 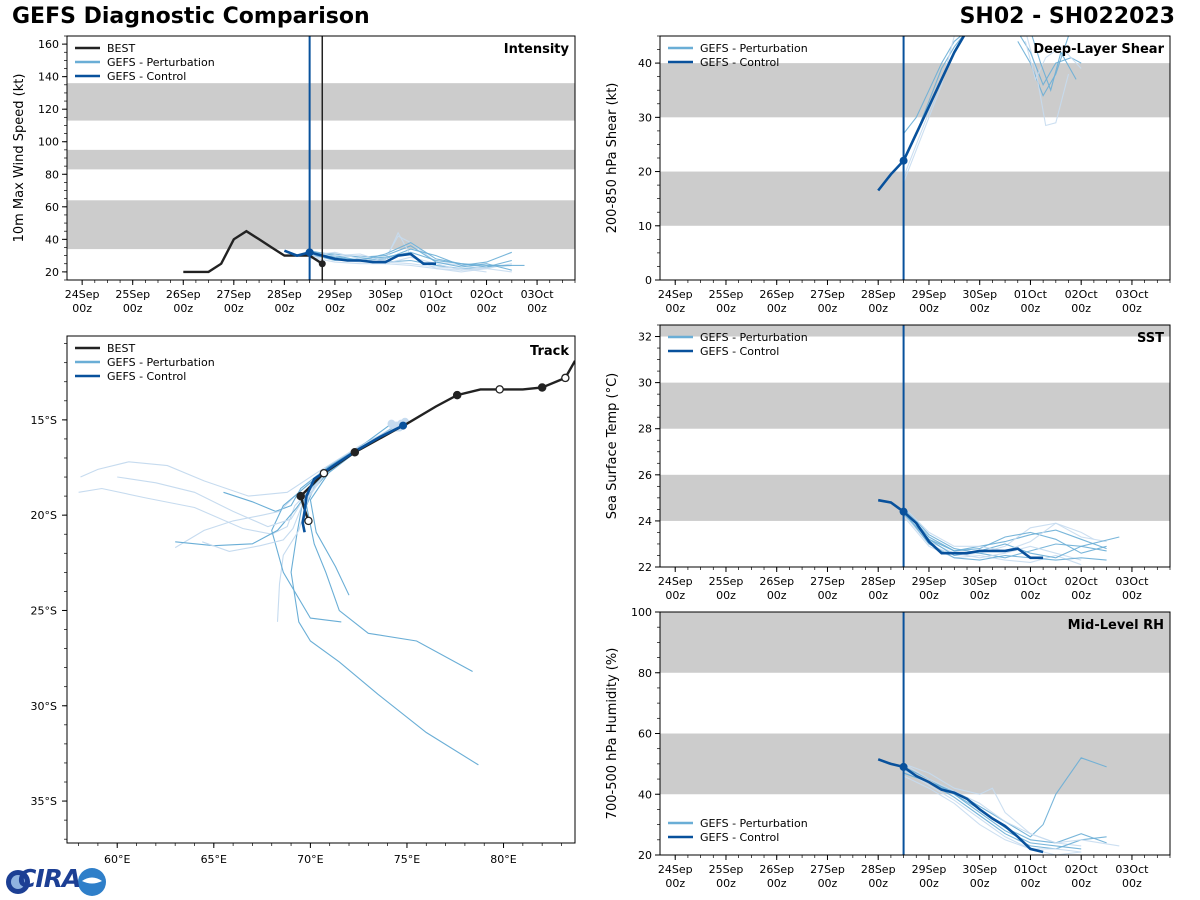 What do you see at coordinates (1082, 581) in the screenshot?
I see `x-tick-label: 02Oct` at bounding box center [1082, 581].